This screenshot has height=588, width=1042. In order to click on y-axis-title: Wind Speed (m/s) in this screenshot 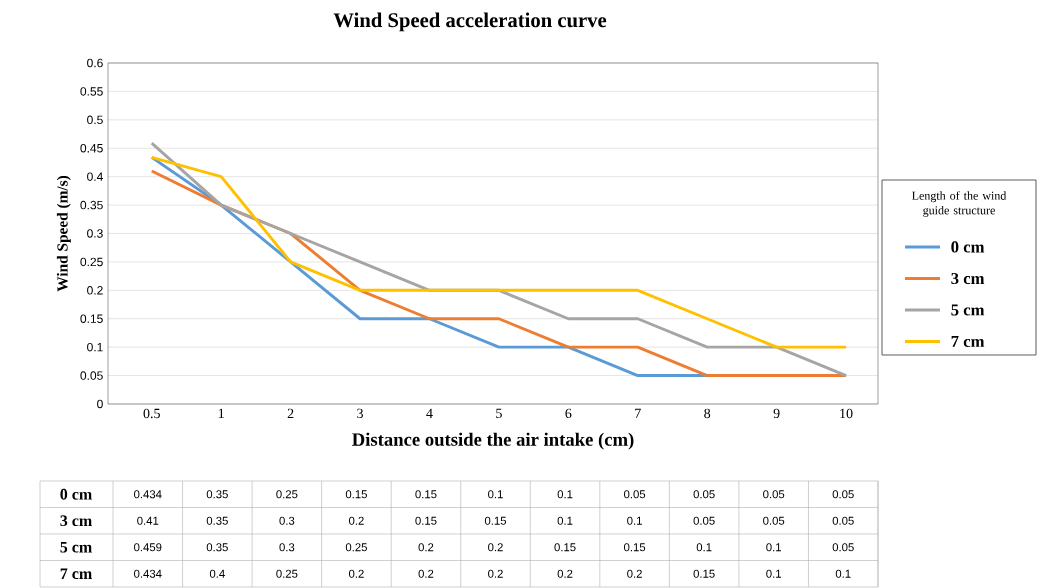, I will do `click(63, 233)`.